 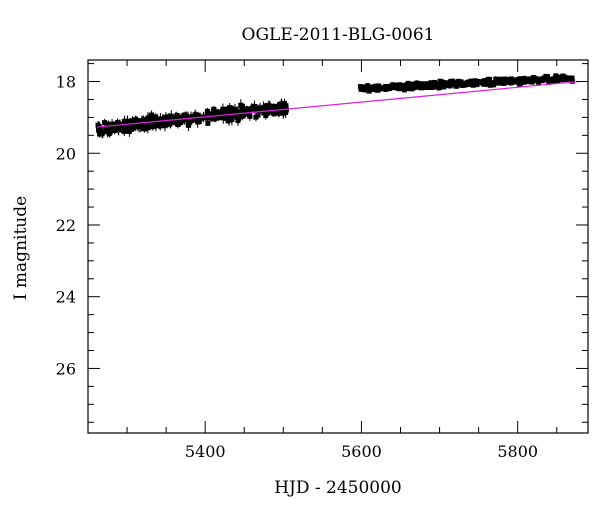 I want to click on y-tick-label: 22, so click(x=66, y=225).